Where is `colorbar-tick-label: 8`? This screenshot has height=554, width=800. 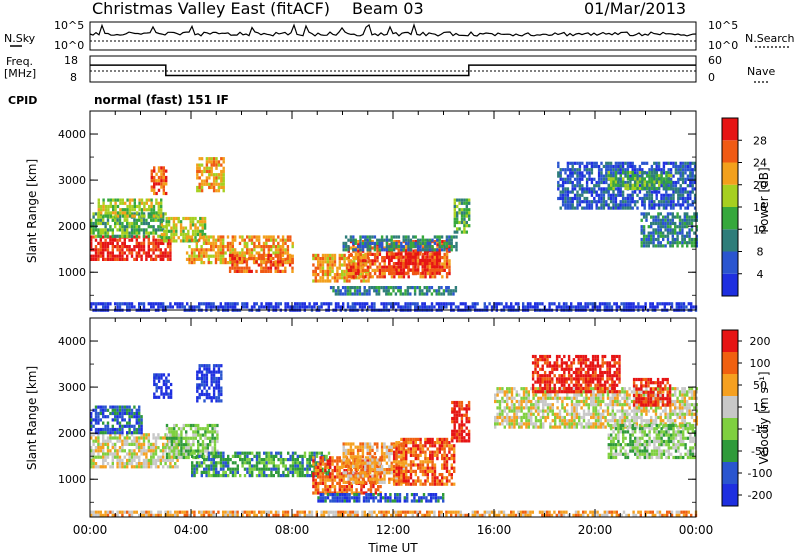 colorbar-tick-label: 8 is located at coordinates (760, 252).